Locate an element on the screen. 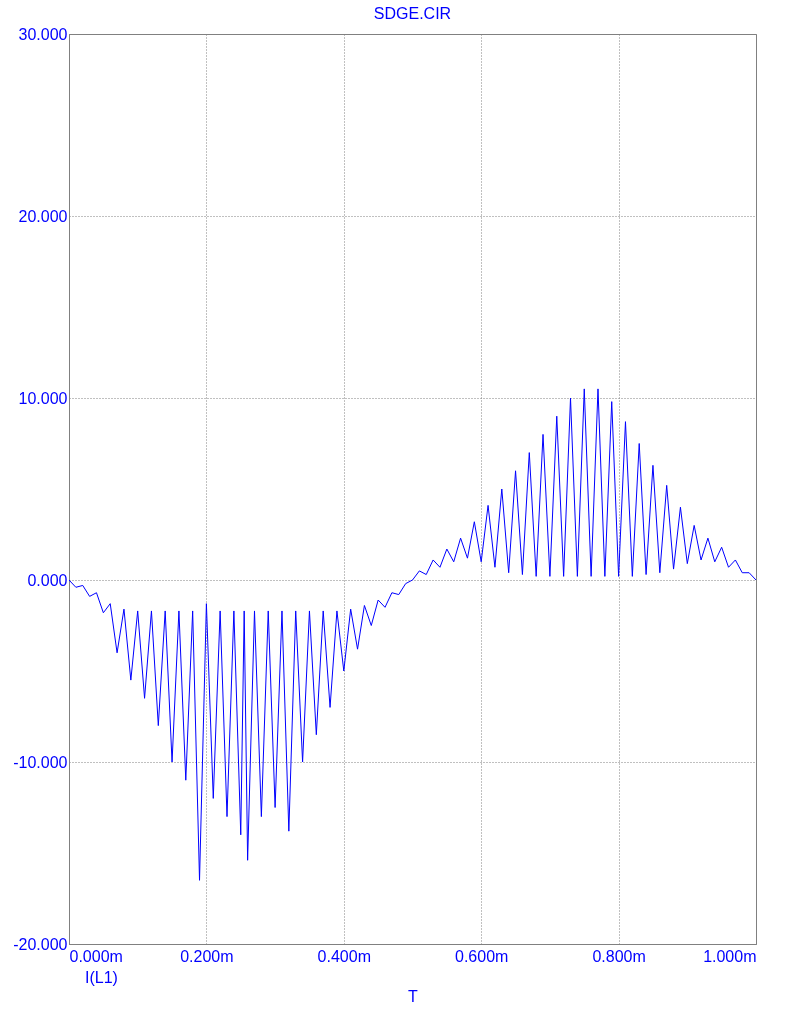 This screenshot has width=793, height=1023. x-tick-label: 0.200m is located at coordinates (207, 956).